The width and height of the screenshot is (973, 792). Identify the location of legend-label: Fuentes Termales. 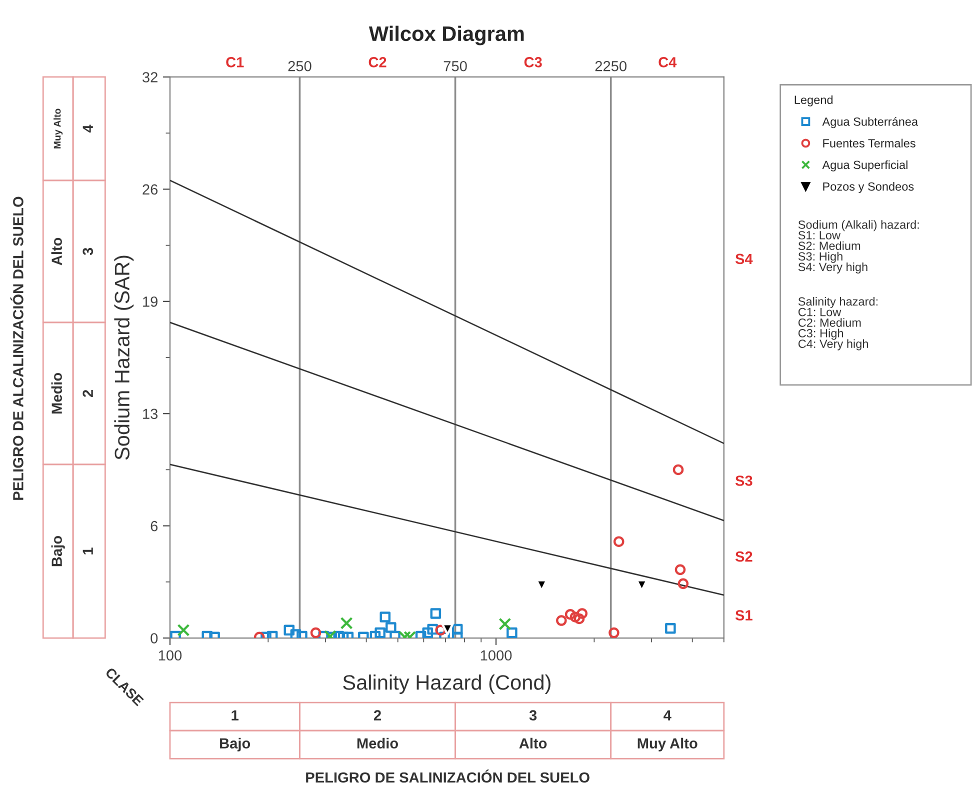
(869, 143).